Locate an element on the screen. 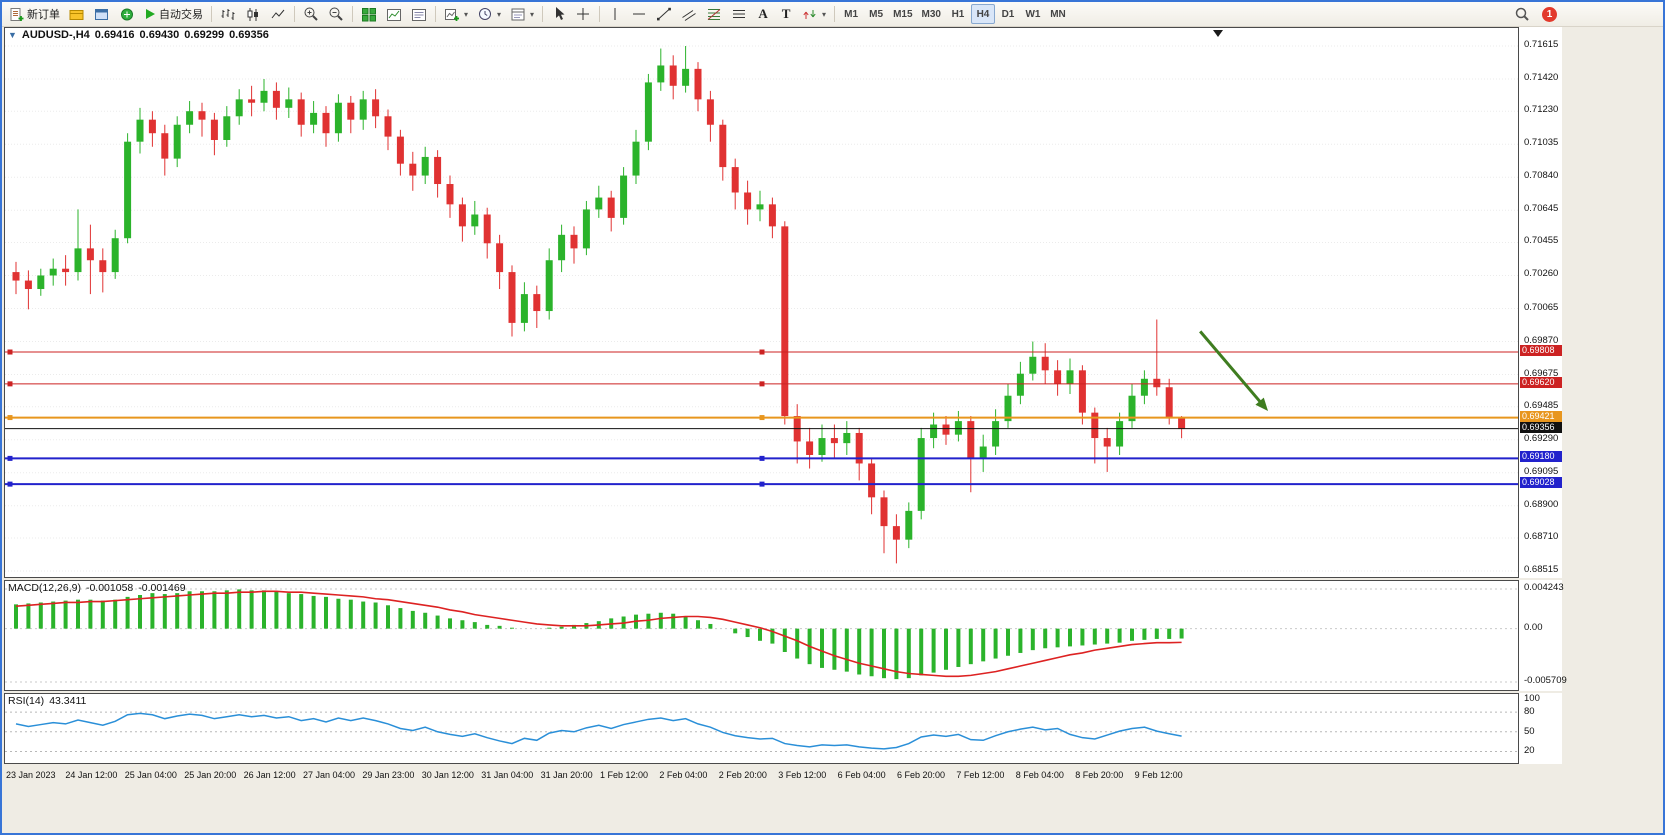 Image resolution: width=1665 pixels, height=835 pixels. zoom-in-icon is located at coordinates (311, 14).